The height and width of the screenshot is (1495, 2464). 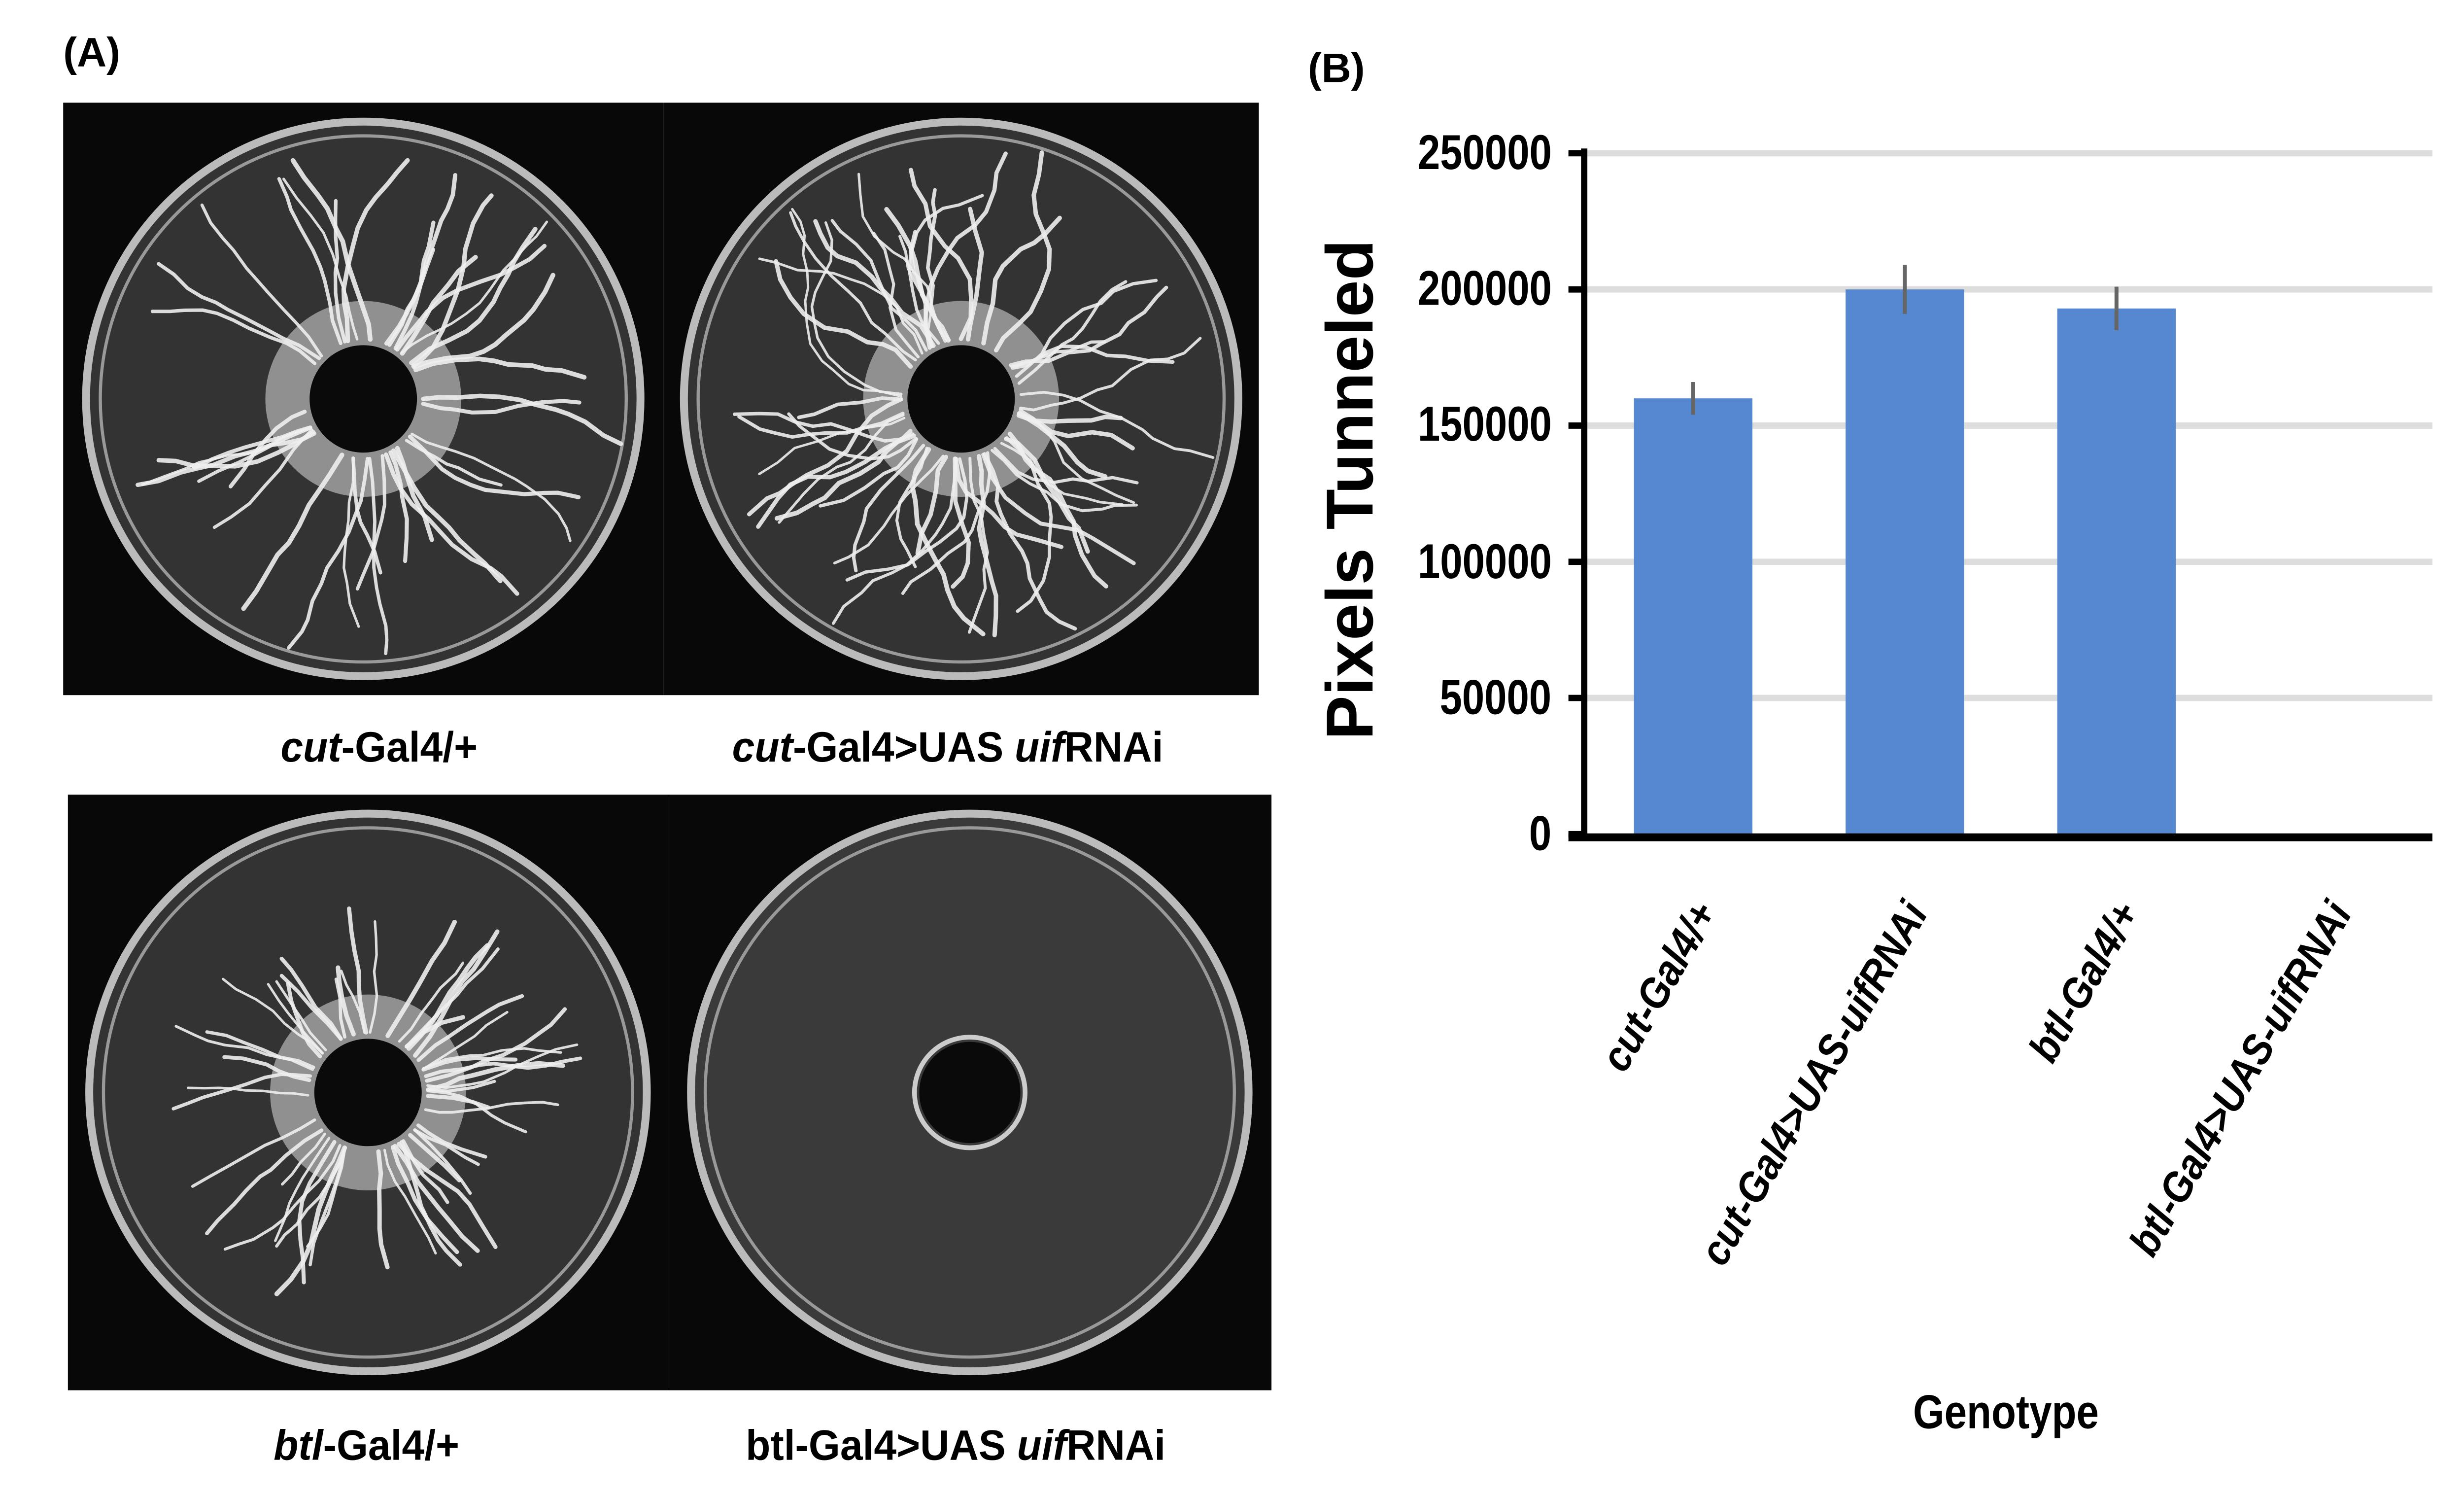 What do you see at coordinates (2240, 1079) in the screenshot?
I see `x-tick-label: btl-Gal4>UAS-uifRNAi` at bounding box center [2240, 1079].